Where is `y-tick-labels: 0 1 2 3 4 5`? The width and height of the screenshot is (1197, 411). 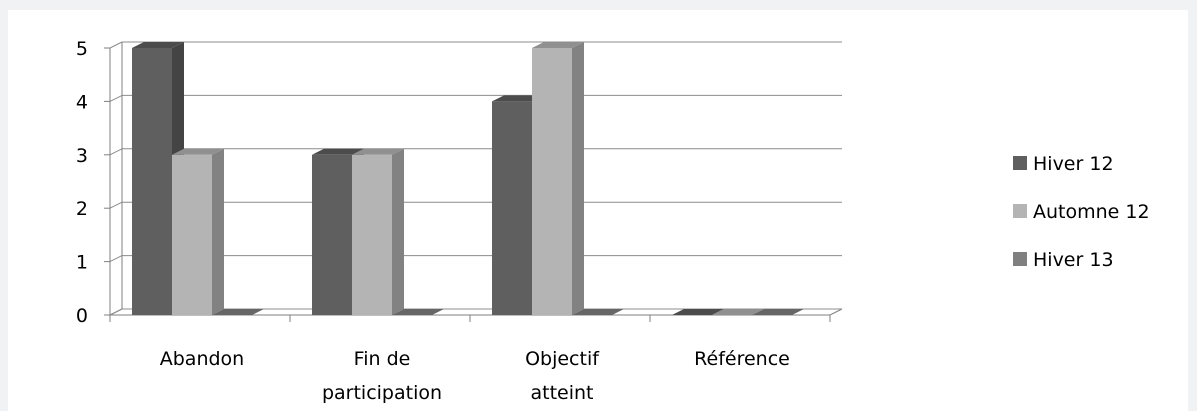 y-tick-labels: 0 1 2 3 4 5 is located at coordinates (82, 182).